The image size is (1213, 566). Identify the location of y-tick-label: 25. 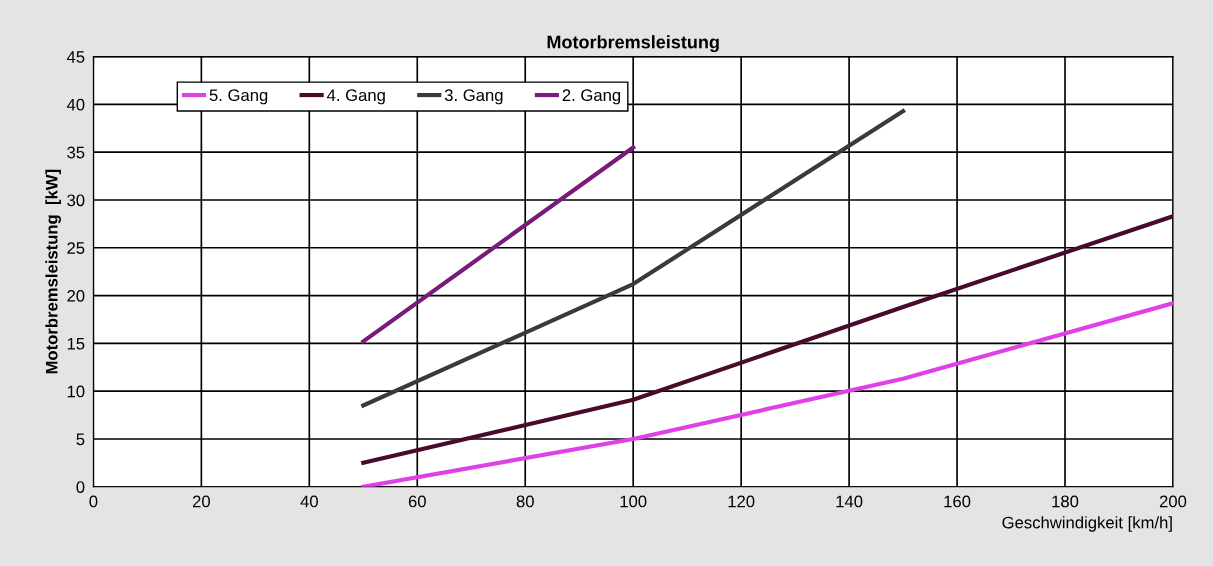
(76, 248).